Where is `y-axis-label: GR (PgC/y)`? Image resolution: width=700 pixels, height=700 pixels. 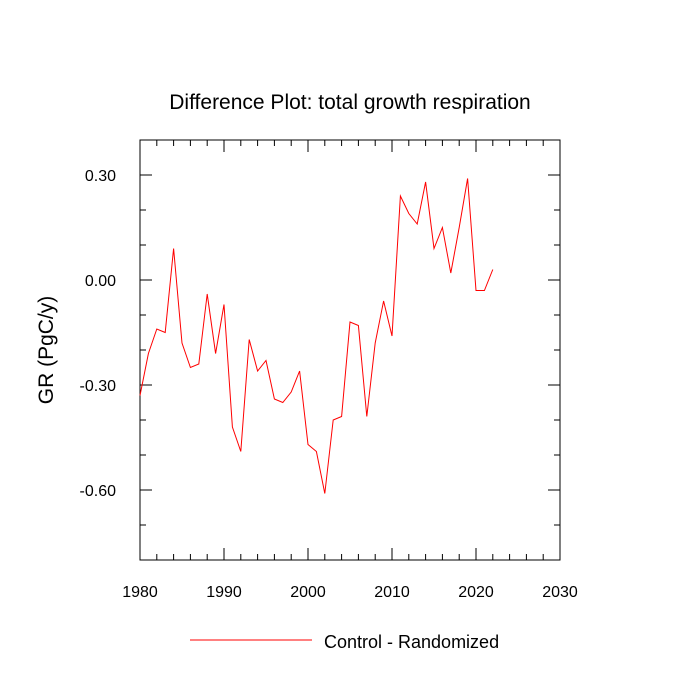 y-axis-label: GR (PgC/y) is located at coordinates (46, 350).